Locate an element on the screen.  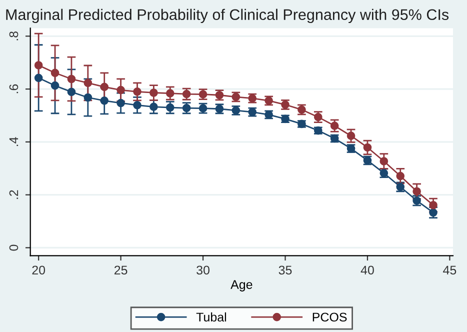
x-tick-label: 45 is located at coordinates (449, 270).